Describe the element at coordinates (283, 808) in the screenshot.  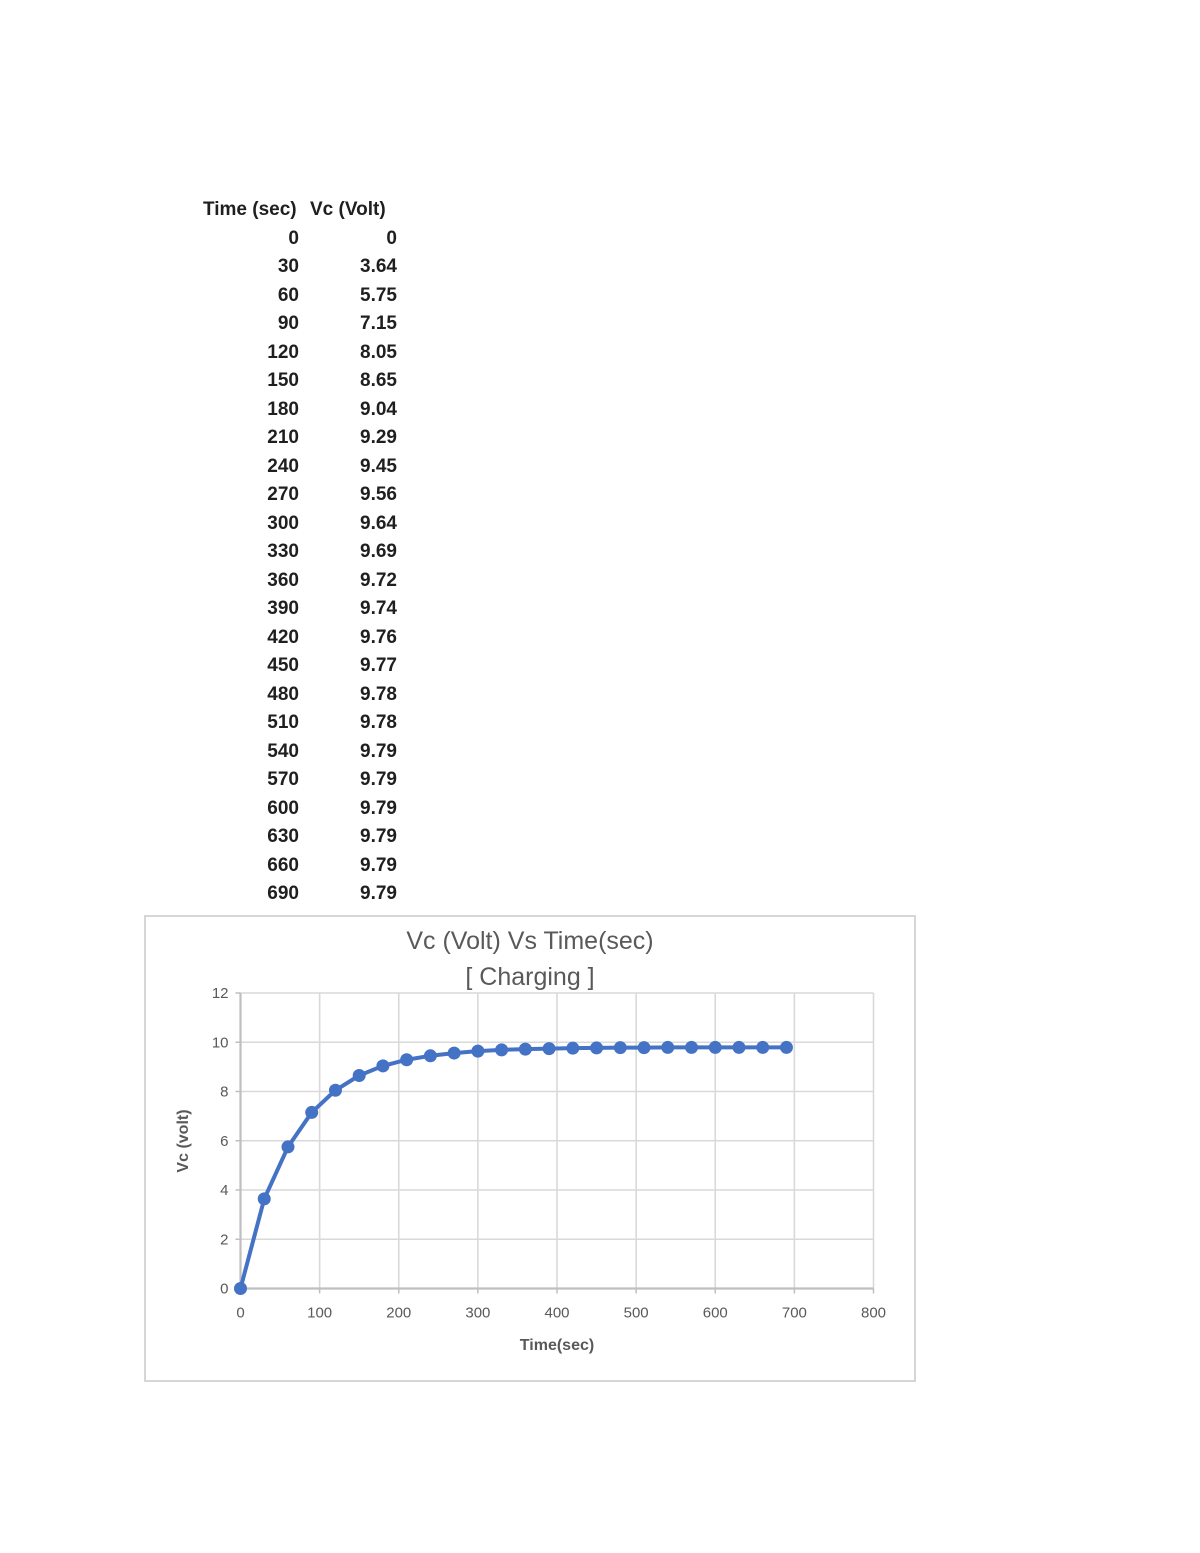
I see `time-cell: 600` at that location.